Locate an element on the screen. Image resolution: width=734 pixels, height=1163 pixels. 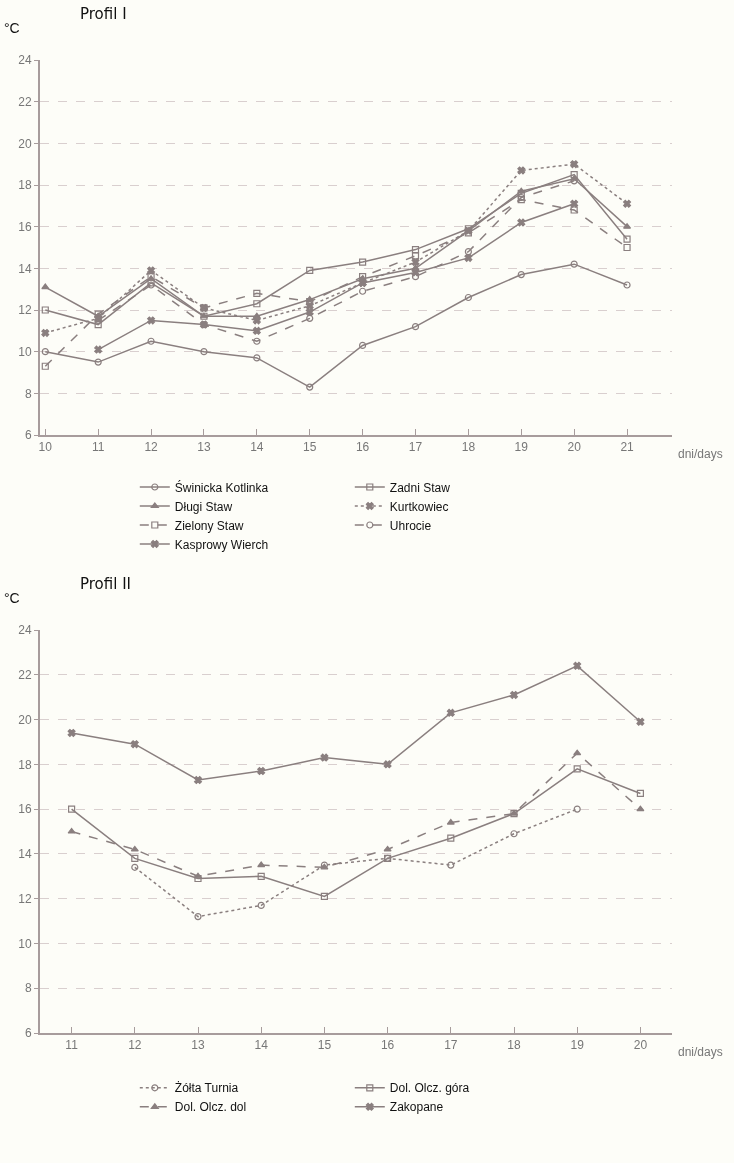
x-tick-label: 10 is located at coordinates (45, 447).